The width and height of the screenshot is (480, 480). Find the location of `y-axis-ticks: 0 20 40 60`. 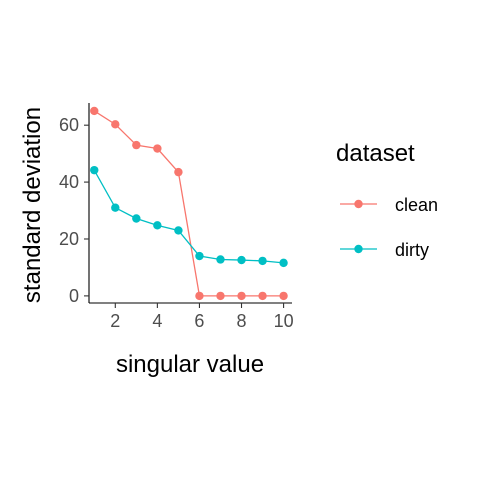

y-axis-ticks: 0 20 40 60 is located at coordinates (74, 210).